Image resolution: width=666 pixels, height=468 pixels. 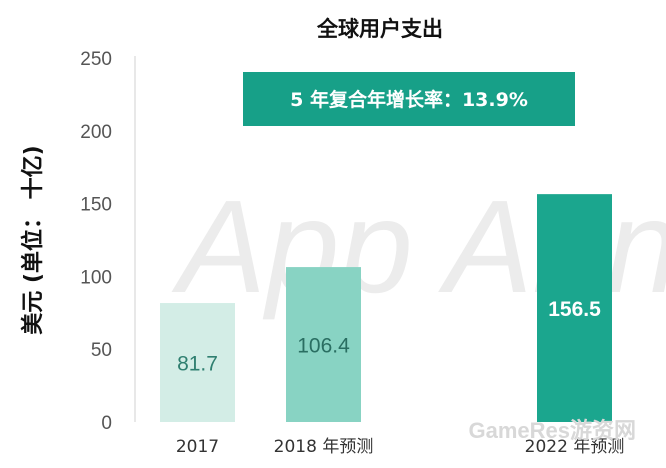 What do you see at coordinates (324, 447) in the screenshot?
I see `x-tick-label: 2018 年预测` at bounding box center [324, 447].